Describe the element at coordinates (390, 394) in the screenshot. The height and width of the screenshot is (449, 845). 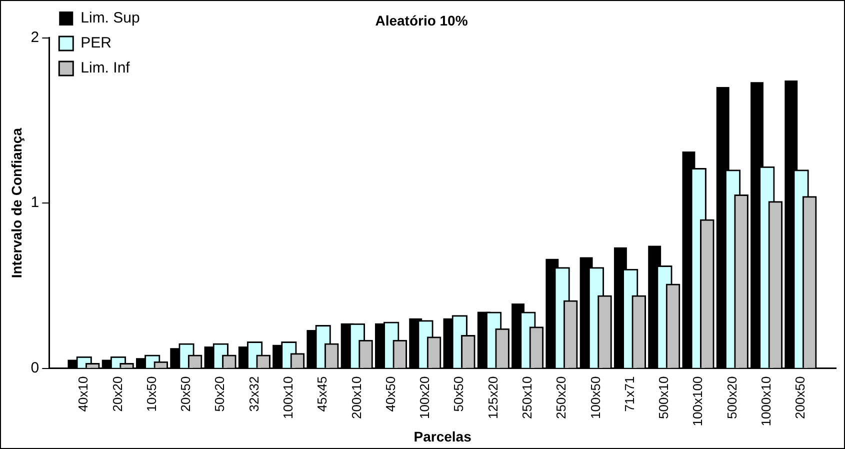
I see `x-tick-label: 40x50` at that location.